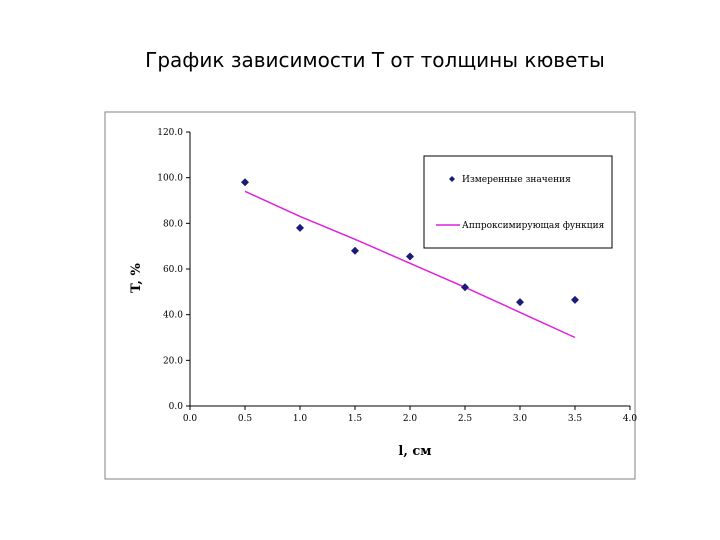 This screenshot has width=720, height=540. What do you see at coordinates (173, 316) in the screenshot?
I see `y-tick-label: 40.0` at bounding box center [173, 316].